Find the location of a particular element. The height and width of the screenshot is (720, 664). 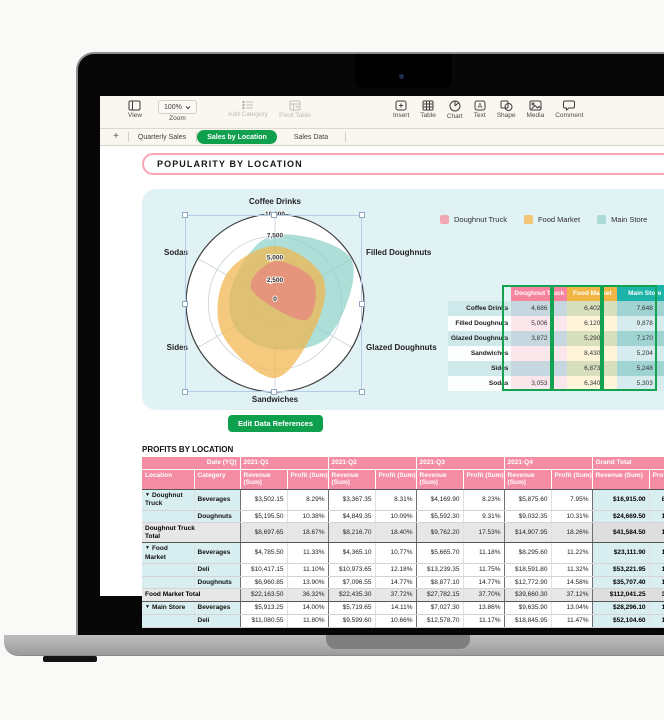

pivot-value-cell: $24,669.50 is located at coordinates (621, 516).